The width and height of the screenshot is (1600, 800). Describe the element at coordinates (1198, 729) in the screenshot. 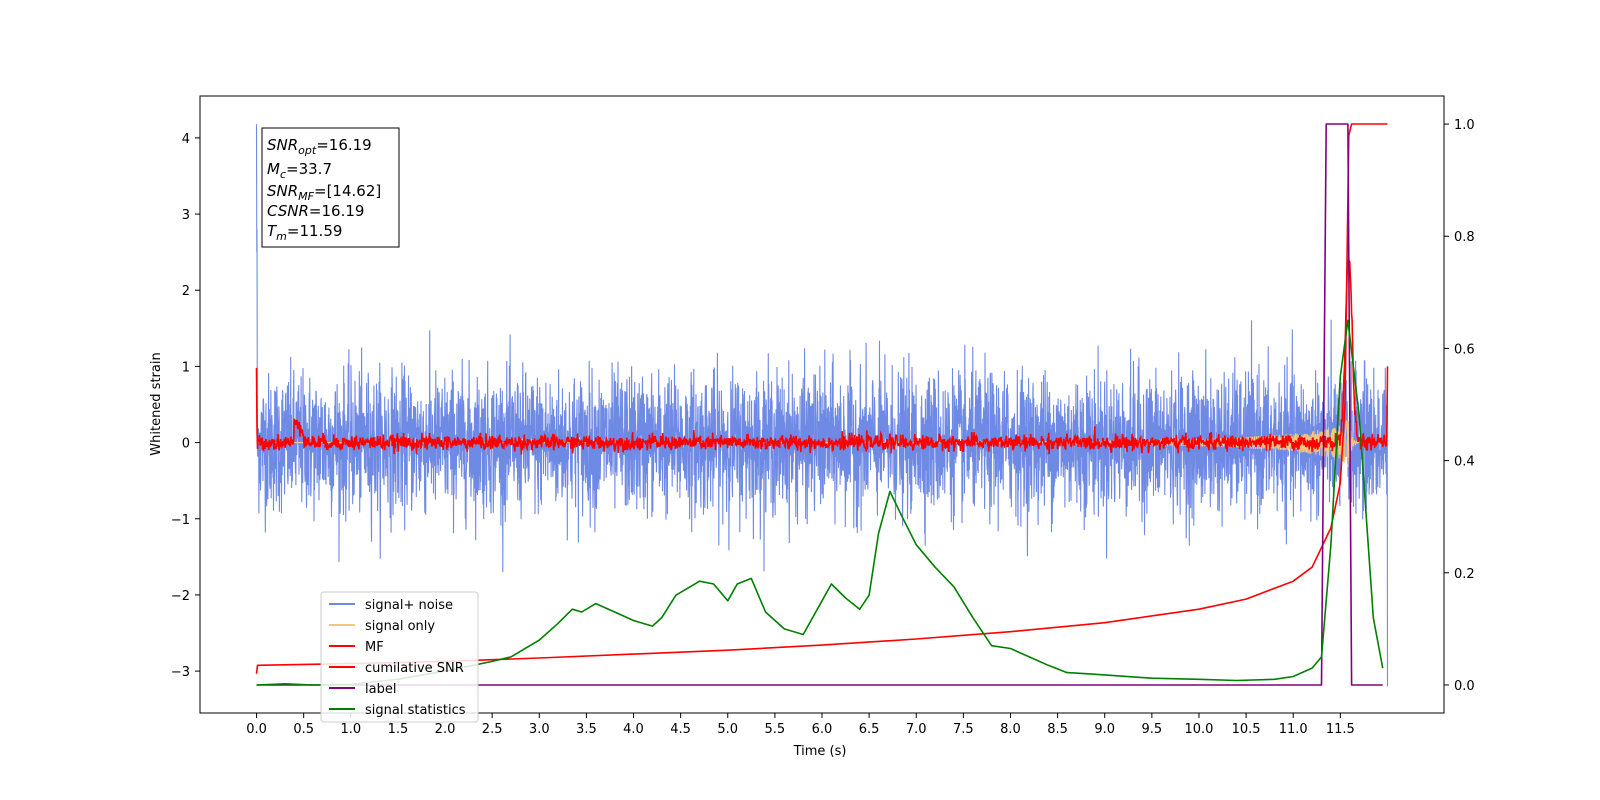

I see `x-tick-label: 10.0` at that location.